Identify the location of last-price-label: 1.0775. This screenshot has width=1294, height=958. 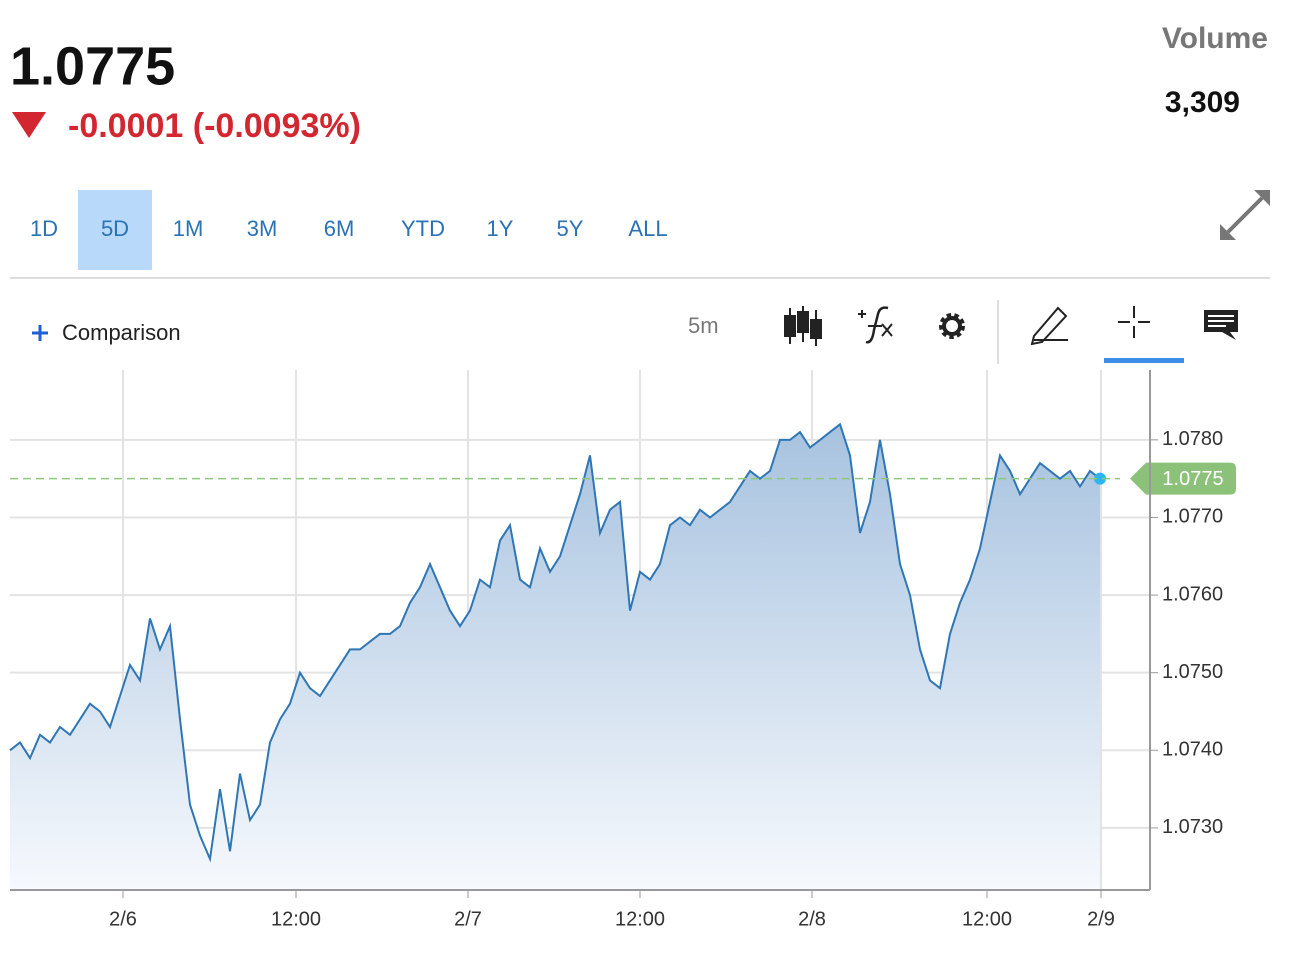
(1192, 479).